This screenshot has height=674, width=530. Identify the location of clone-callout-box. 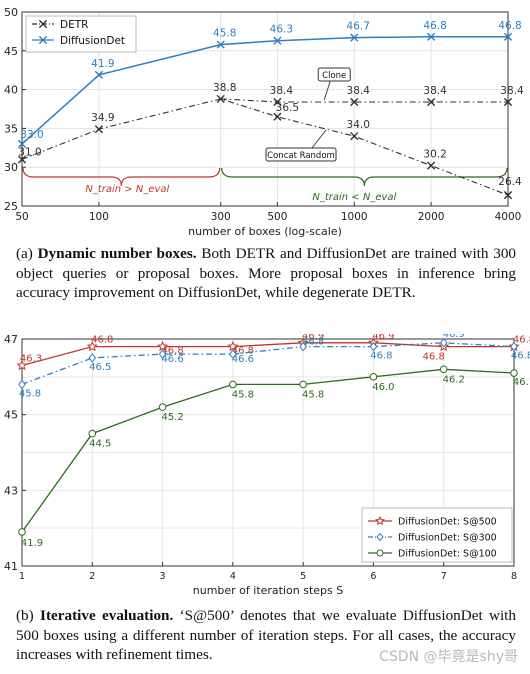
(334, 74).